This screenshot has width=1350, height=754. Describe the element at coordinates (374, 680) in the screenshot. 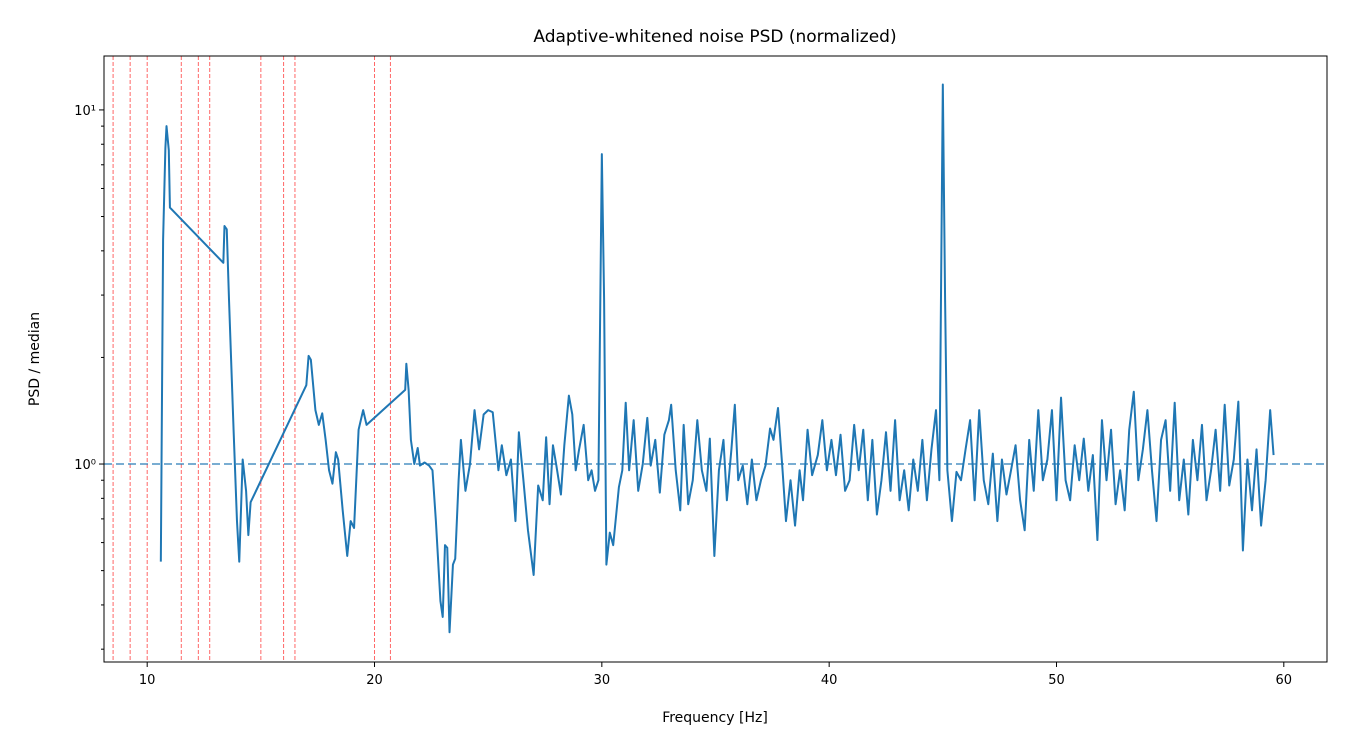

I see `x-tick-label: 20` at that location.